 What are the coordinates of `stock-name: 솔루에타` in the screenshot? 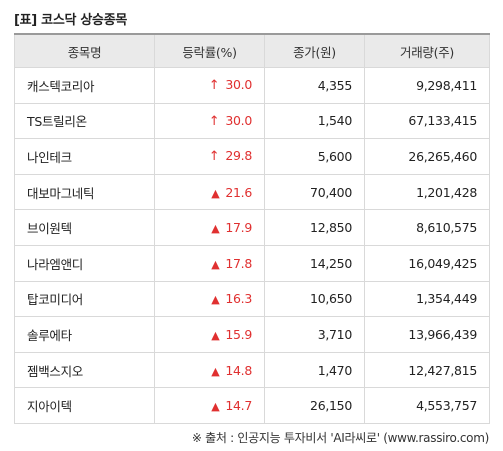 It's located at (84, 334).